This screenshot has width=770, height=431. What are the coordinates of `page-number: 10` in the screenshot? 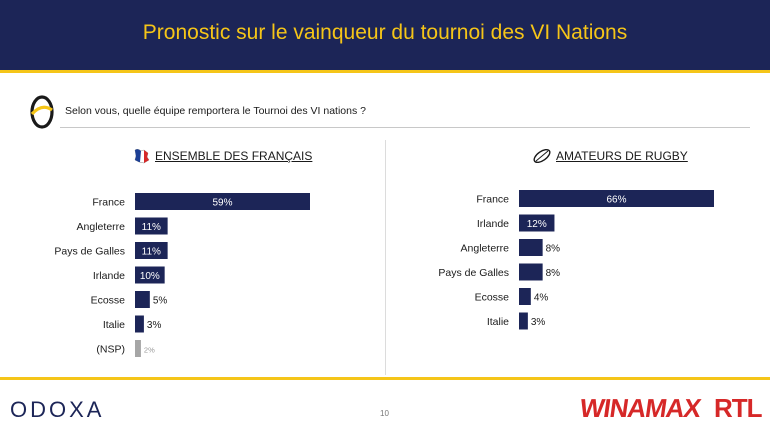 It's located at (384, 413).